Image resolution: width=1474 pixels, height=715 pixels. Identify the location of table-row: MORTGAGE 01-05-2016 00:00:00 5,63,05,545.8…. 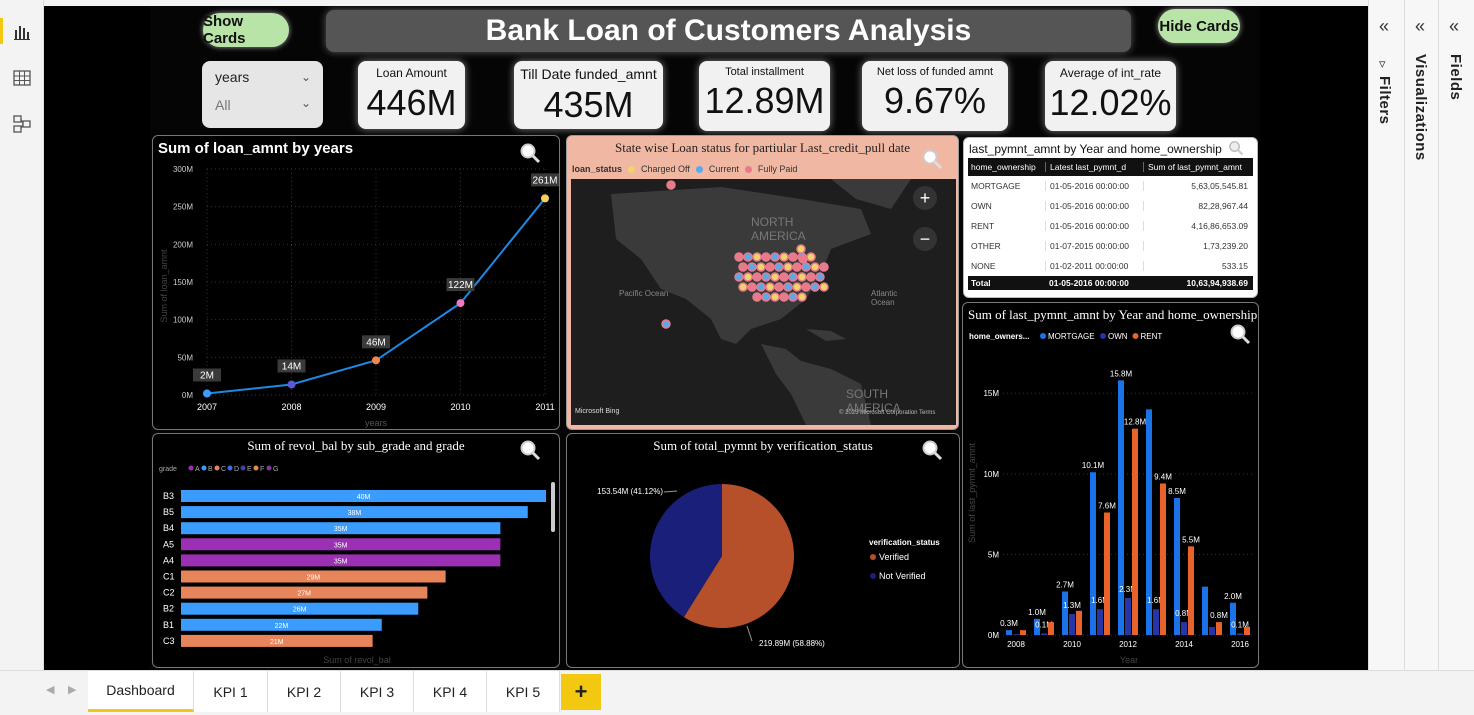
(1110, 186).